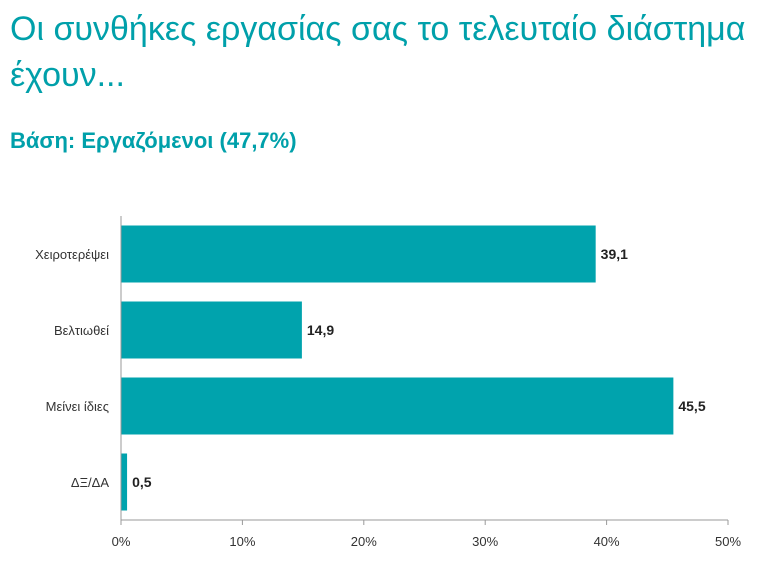 The height and width of the screenshot is (564, 768). Describe the element at coordinates (728, 541) in the screenshot. I see `x-tick-label: 50%` at that location.